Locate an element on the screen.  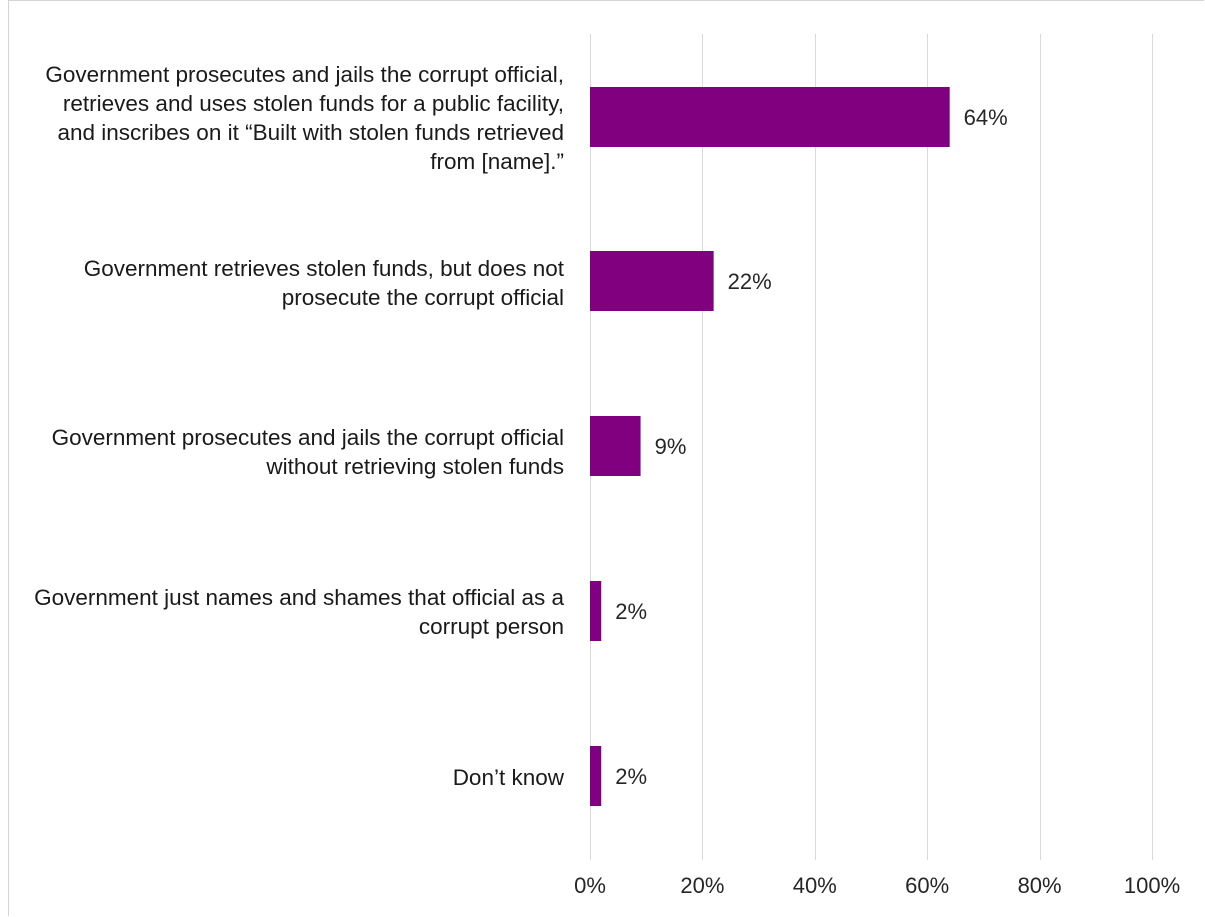
data-label: 64% is located at coordinates (986, 117).